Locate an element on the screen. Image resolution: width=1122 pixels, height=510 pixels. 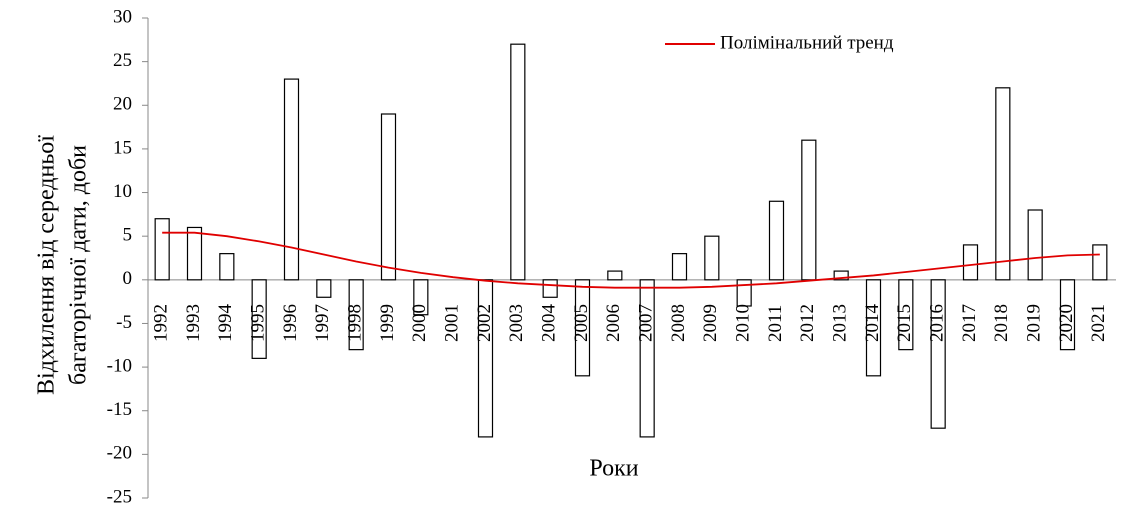
y-tick-label: 0 is located at coordinates (128, 278).